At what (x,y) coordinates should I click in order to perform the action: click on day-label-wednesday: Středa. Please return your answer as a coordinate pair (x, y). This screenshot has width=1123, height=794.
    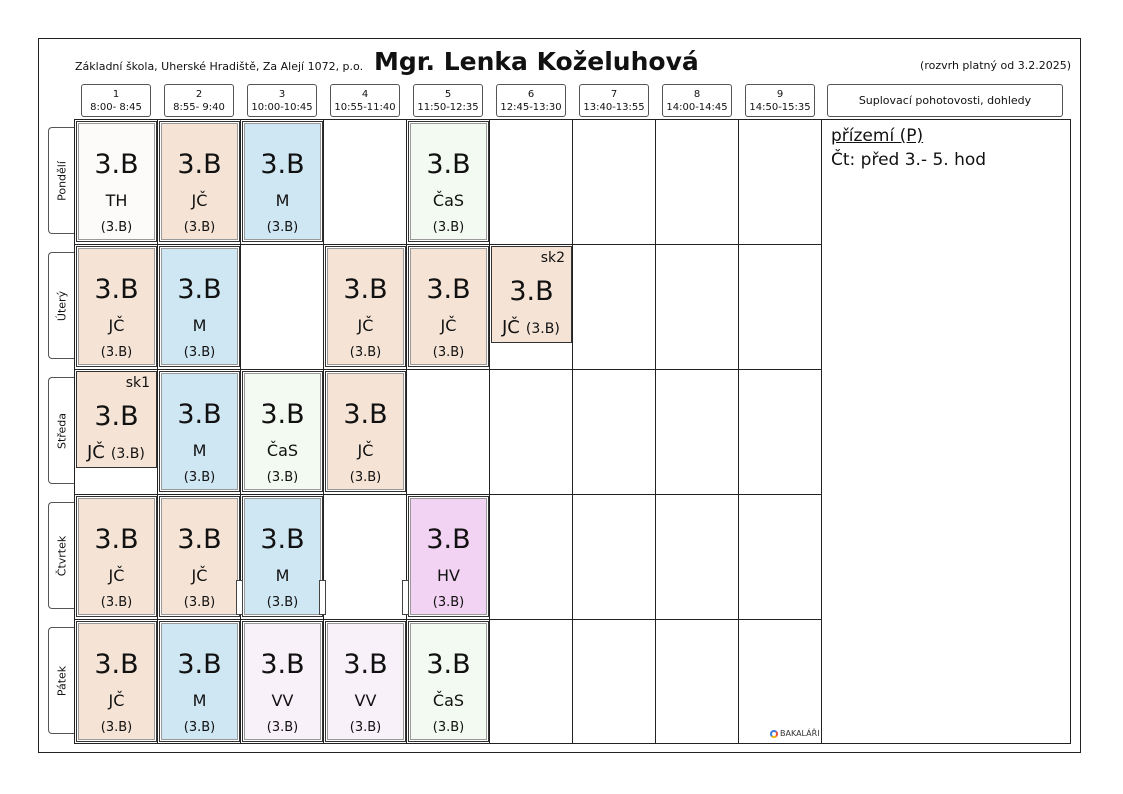
    Looking at the image, I should click on (61, 430).